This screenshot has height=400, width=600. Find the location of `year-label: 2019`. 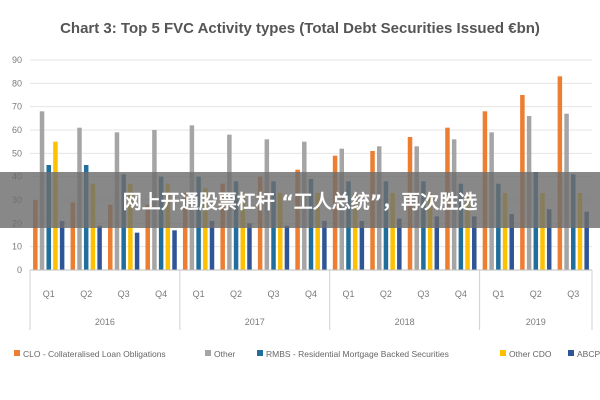

year-label: 2019 is located at coordinates (536, 322).